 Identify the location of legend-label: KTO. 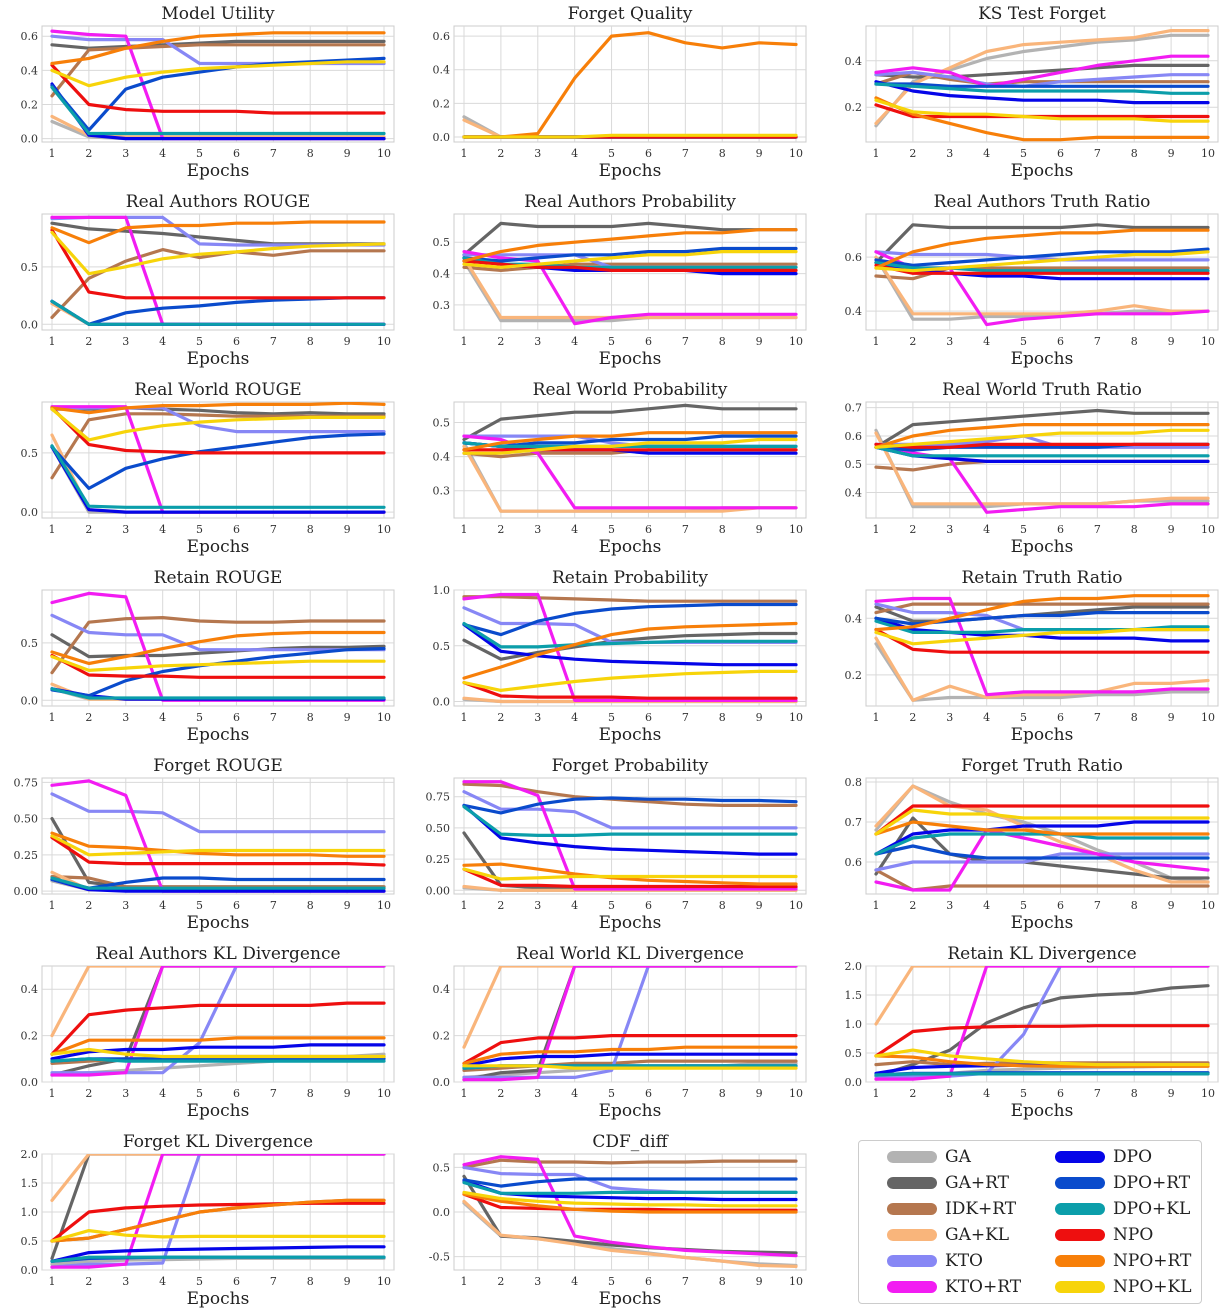
(964, 1261).